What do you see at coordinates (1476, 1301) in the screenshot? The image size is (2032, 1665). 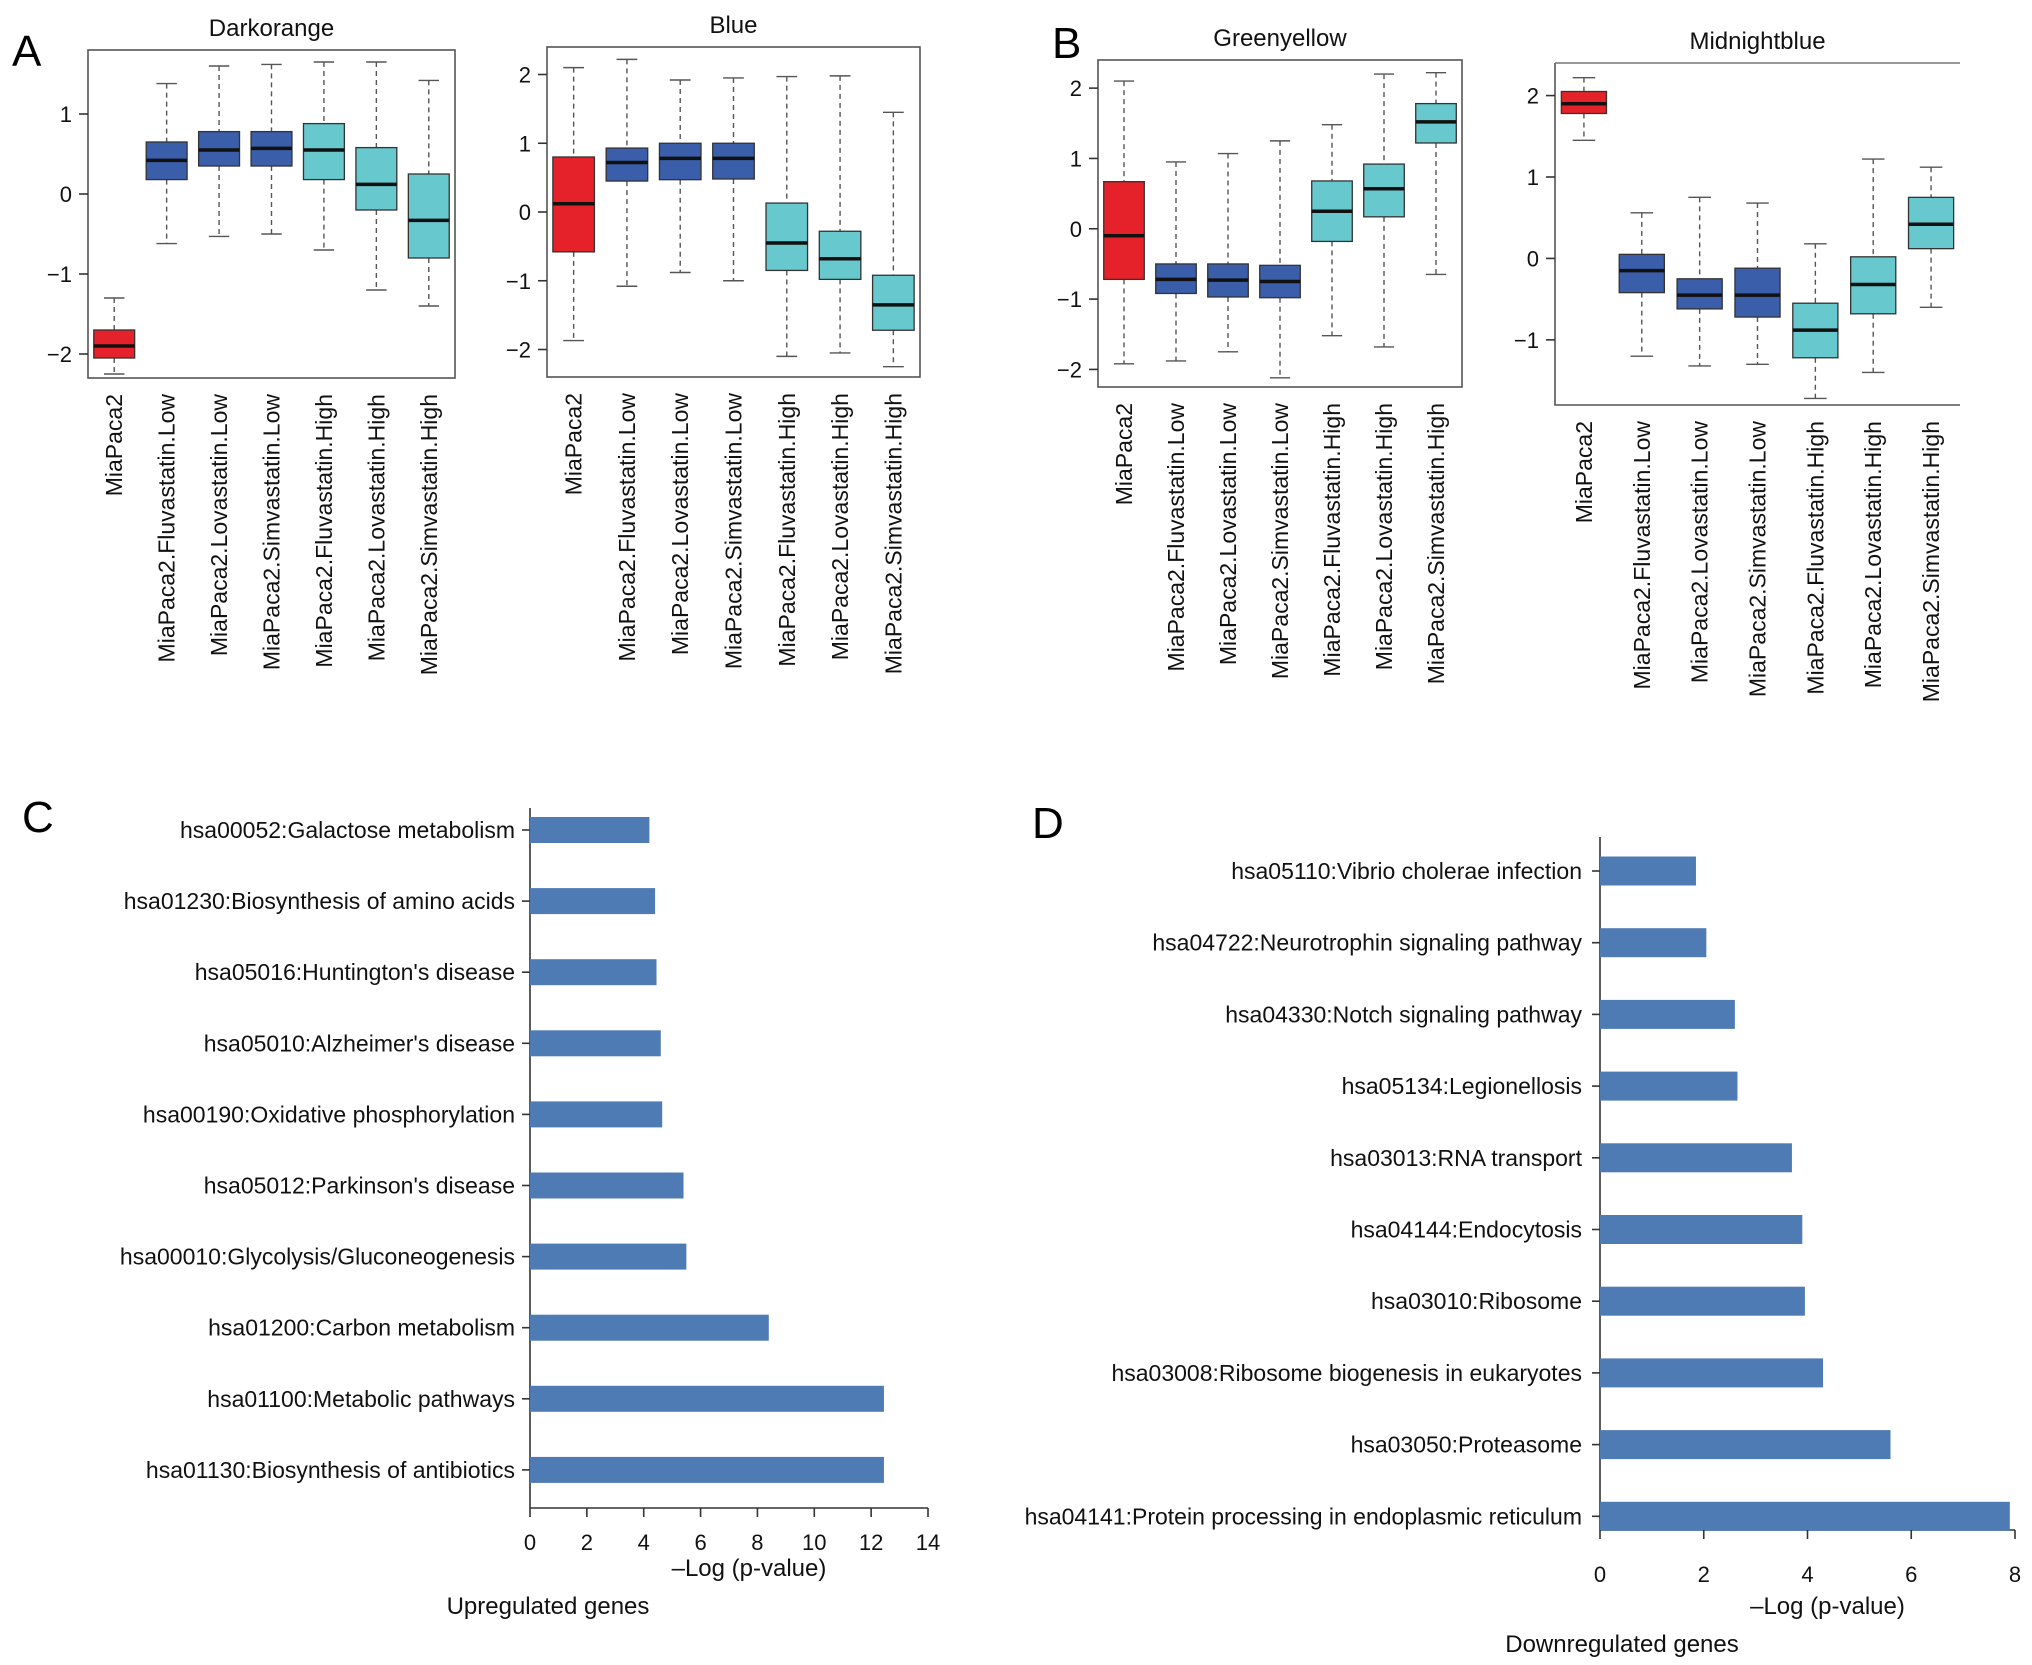 I see `bar-category-label: hsa03010:Ribosome` at bounding box center [1476, 1301].